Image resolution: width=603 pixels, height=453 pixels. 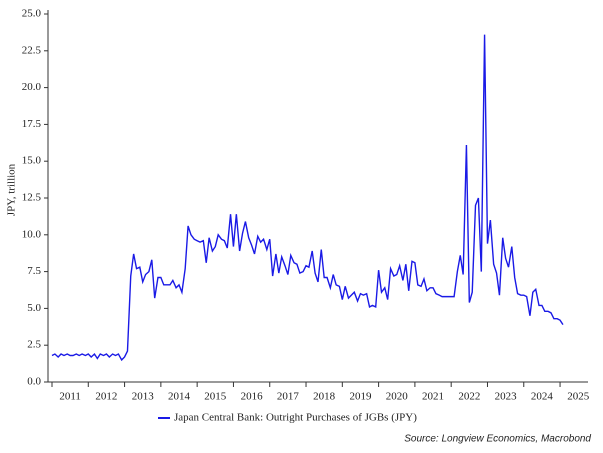 I want to click on x-tick-label: 2023, so click(x=506, y=397).